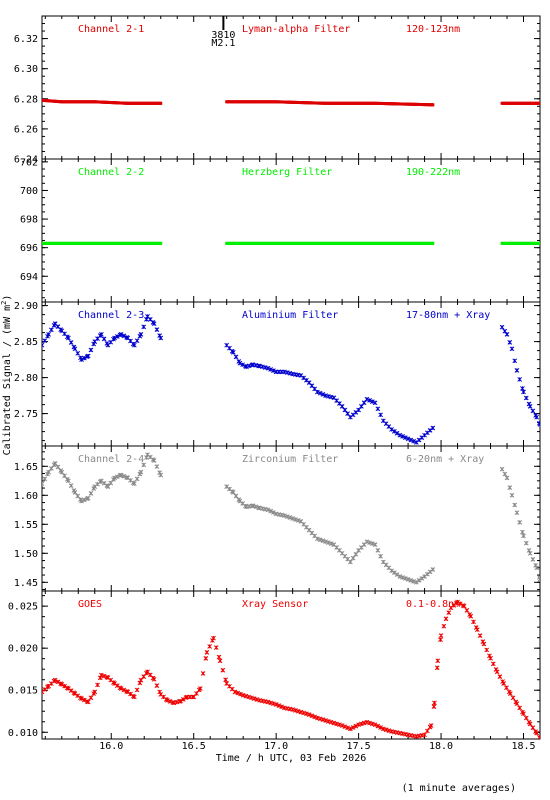 This screenshot has width=550, height=800. Describe the element at coordinates (194, 746) in the screenshot. I see `x-tick-label: 16.5` at that location.